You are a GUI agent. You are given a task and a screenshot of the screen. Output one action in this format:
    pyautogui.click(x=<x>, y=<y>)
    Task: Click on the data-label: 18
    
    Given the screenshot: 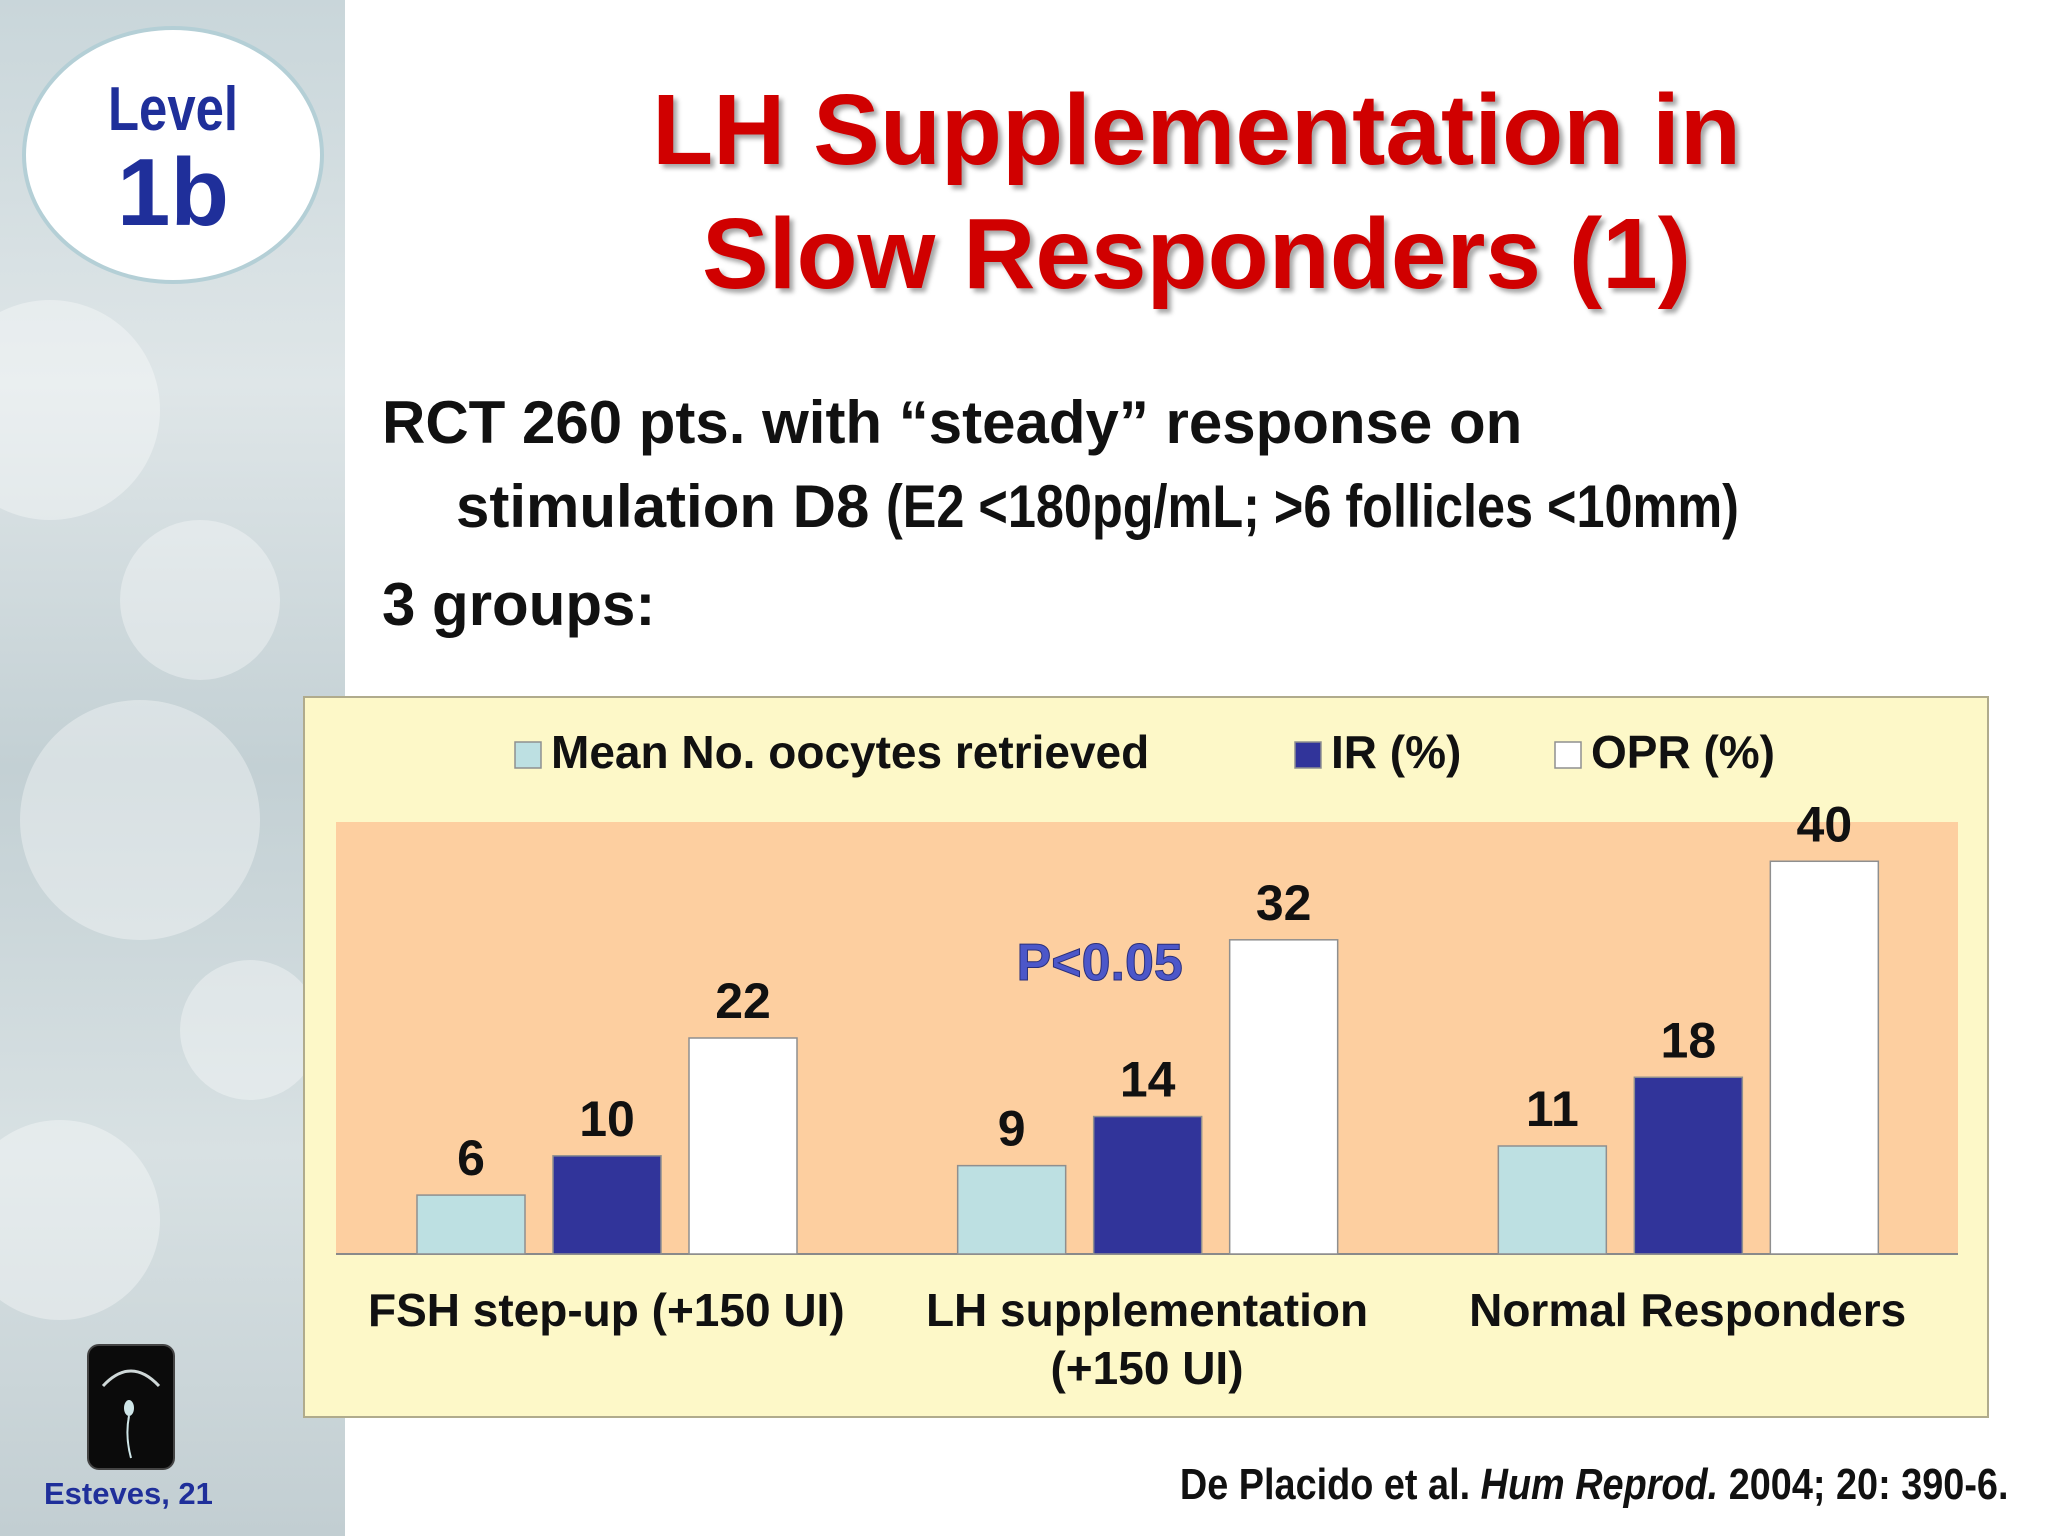 What is the action you would take?
    pyautogui.click(x=1689, y=1040)
    